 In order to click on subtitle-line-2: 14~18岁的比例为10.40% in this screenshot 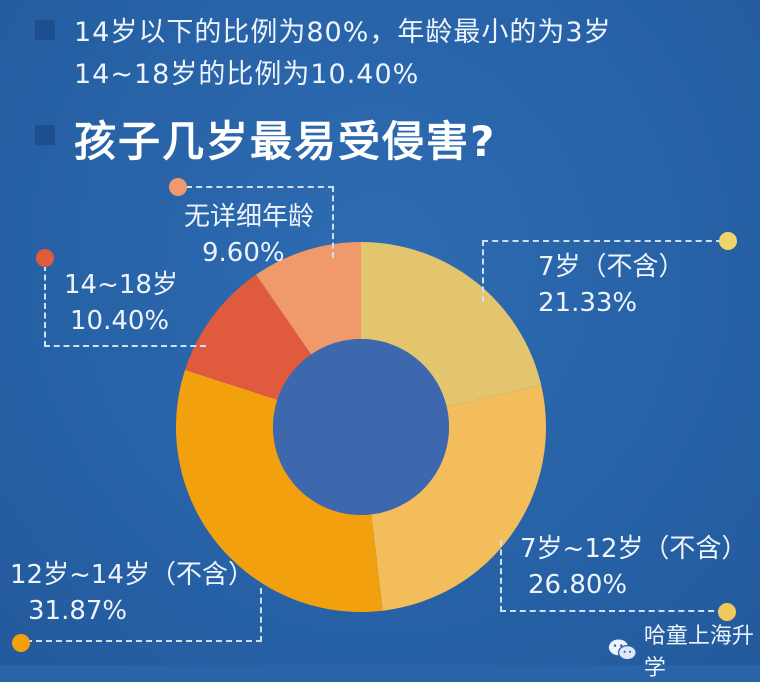, I will do `click(247, 74)`.